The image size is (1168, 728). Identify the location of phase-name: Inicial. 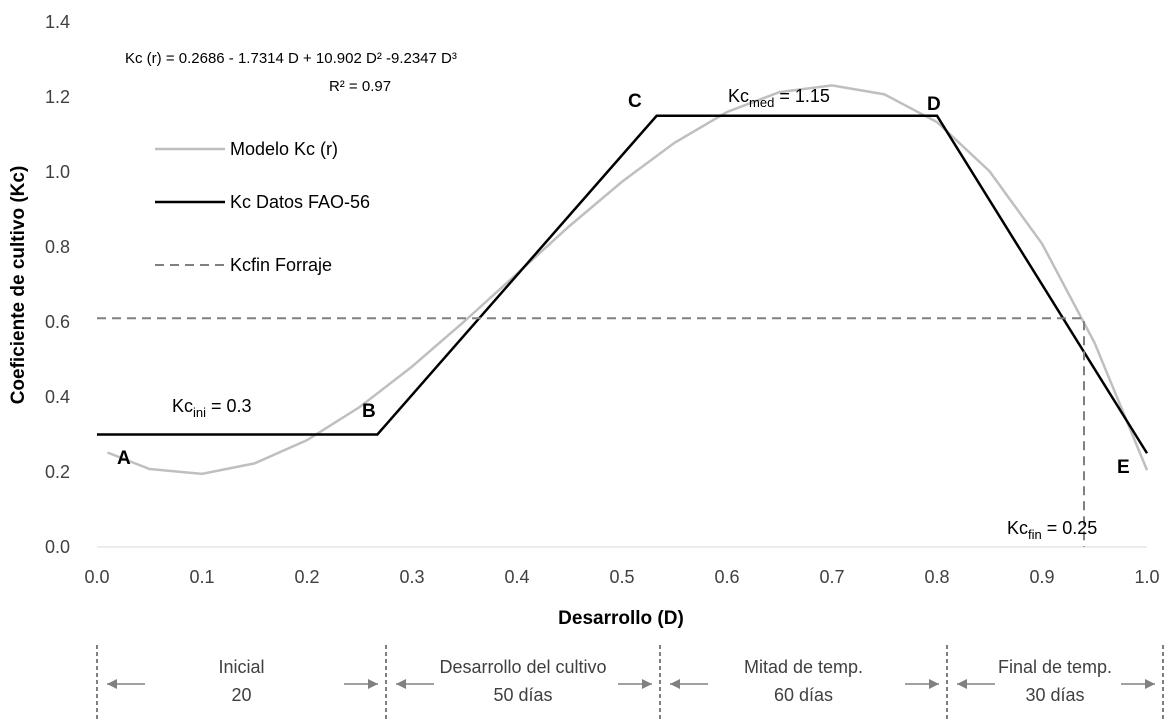
(241, 667).